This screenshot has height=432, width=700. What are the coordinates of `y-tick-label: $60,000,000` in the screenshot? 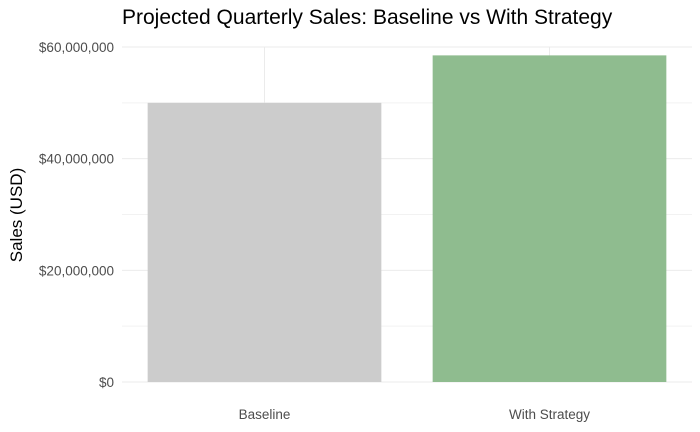 It's located at (76, 47).